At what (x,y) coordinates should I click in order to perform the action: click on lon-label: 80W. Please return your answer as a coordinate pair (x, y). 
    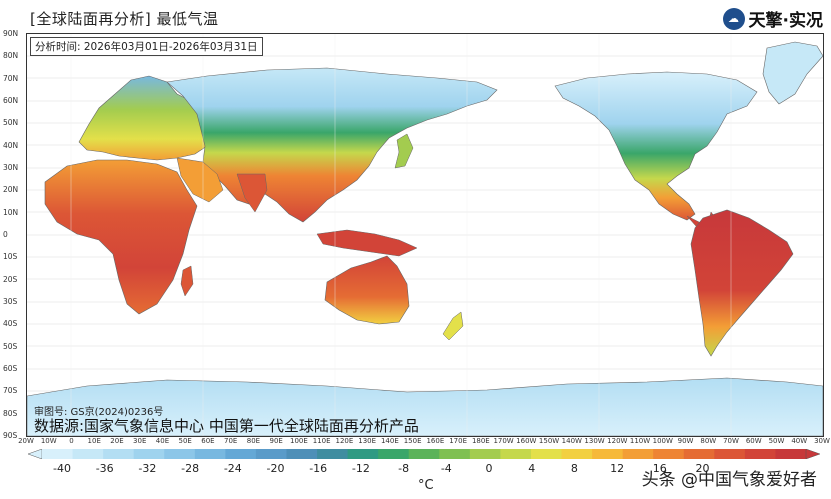
    Looking at the image, I should click on (708, 441).